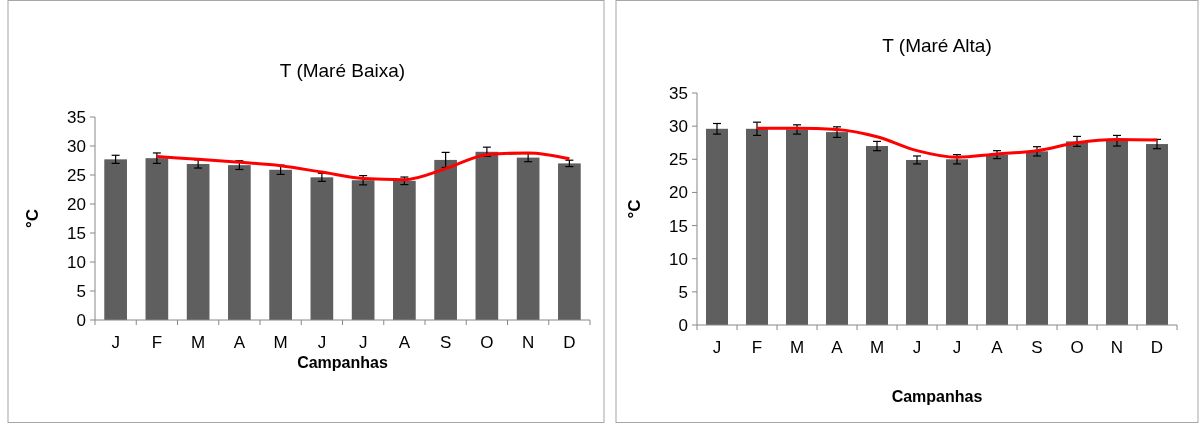 This screenshot has height=423, width=1200. Describe the element at coordinates (342, 70) in the screenshot. I see `chart-title: T (Maré Baixa)` at that location.